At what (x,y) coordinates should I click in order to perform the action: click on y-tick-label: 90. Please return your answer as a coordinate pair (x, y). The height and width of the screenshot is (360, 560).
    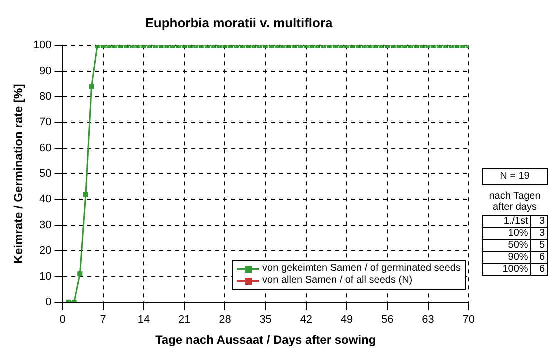
    Looking at the image, I should click on (46, 71).